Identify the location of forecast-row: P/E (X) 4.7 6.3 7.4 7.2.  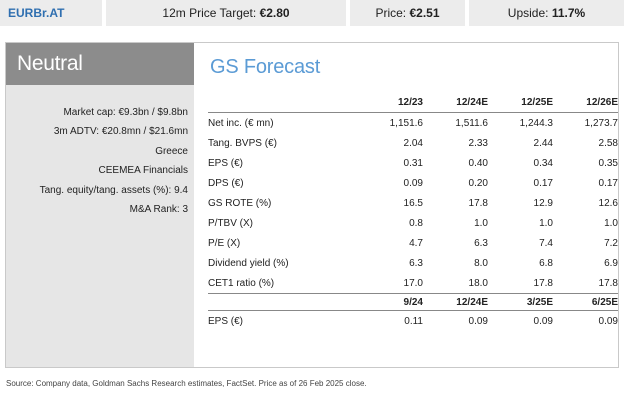
(413, 243).